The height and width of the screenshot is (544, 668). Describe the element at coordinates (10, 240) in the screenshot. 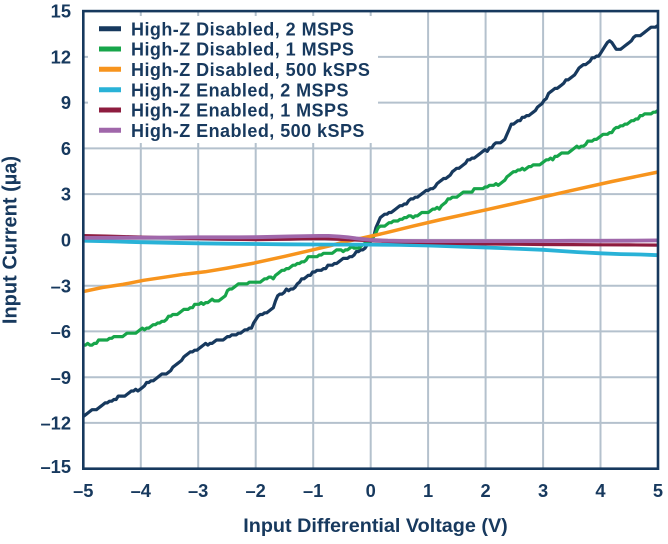

I see `svg-text: Input Current (µa)` at that location.